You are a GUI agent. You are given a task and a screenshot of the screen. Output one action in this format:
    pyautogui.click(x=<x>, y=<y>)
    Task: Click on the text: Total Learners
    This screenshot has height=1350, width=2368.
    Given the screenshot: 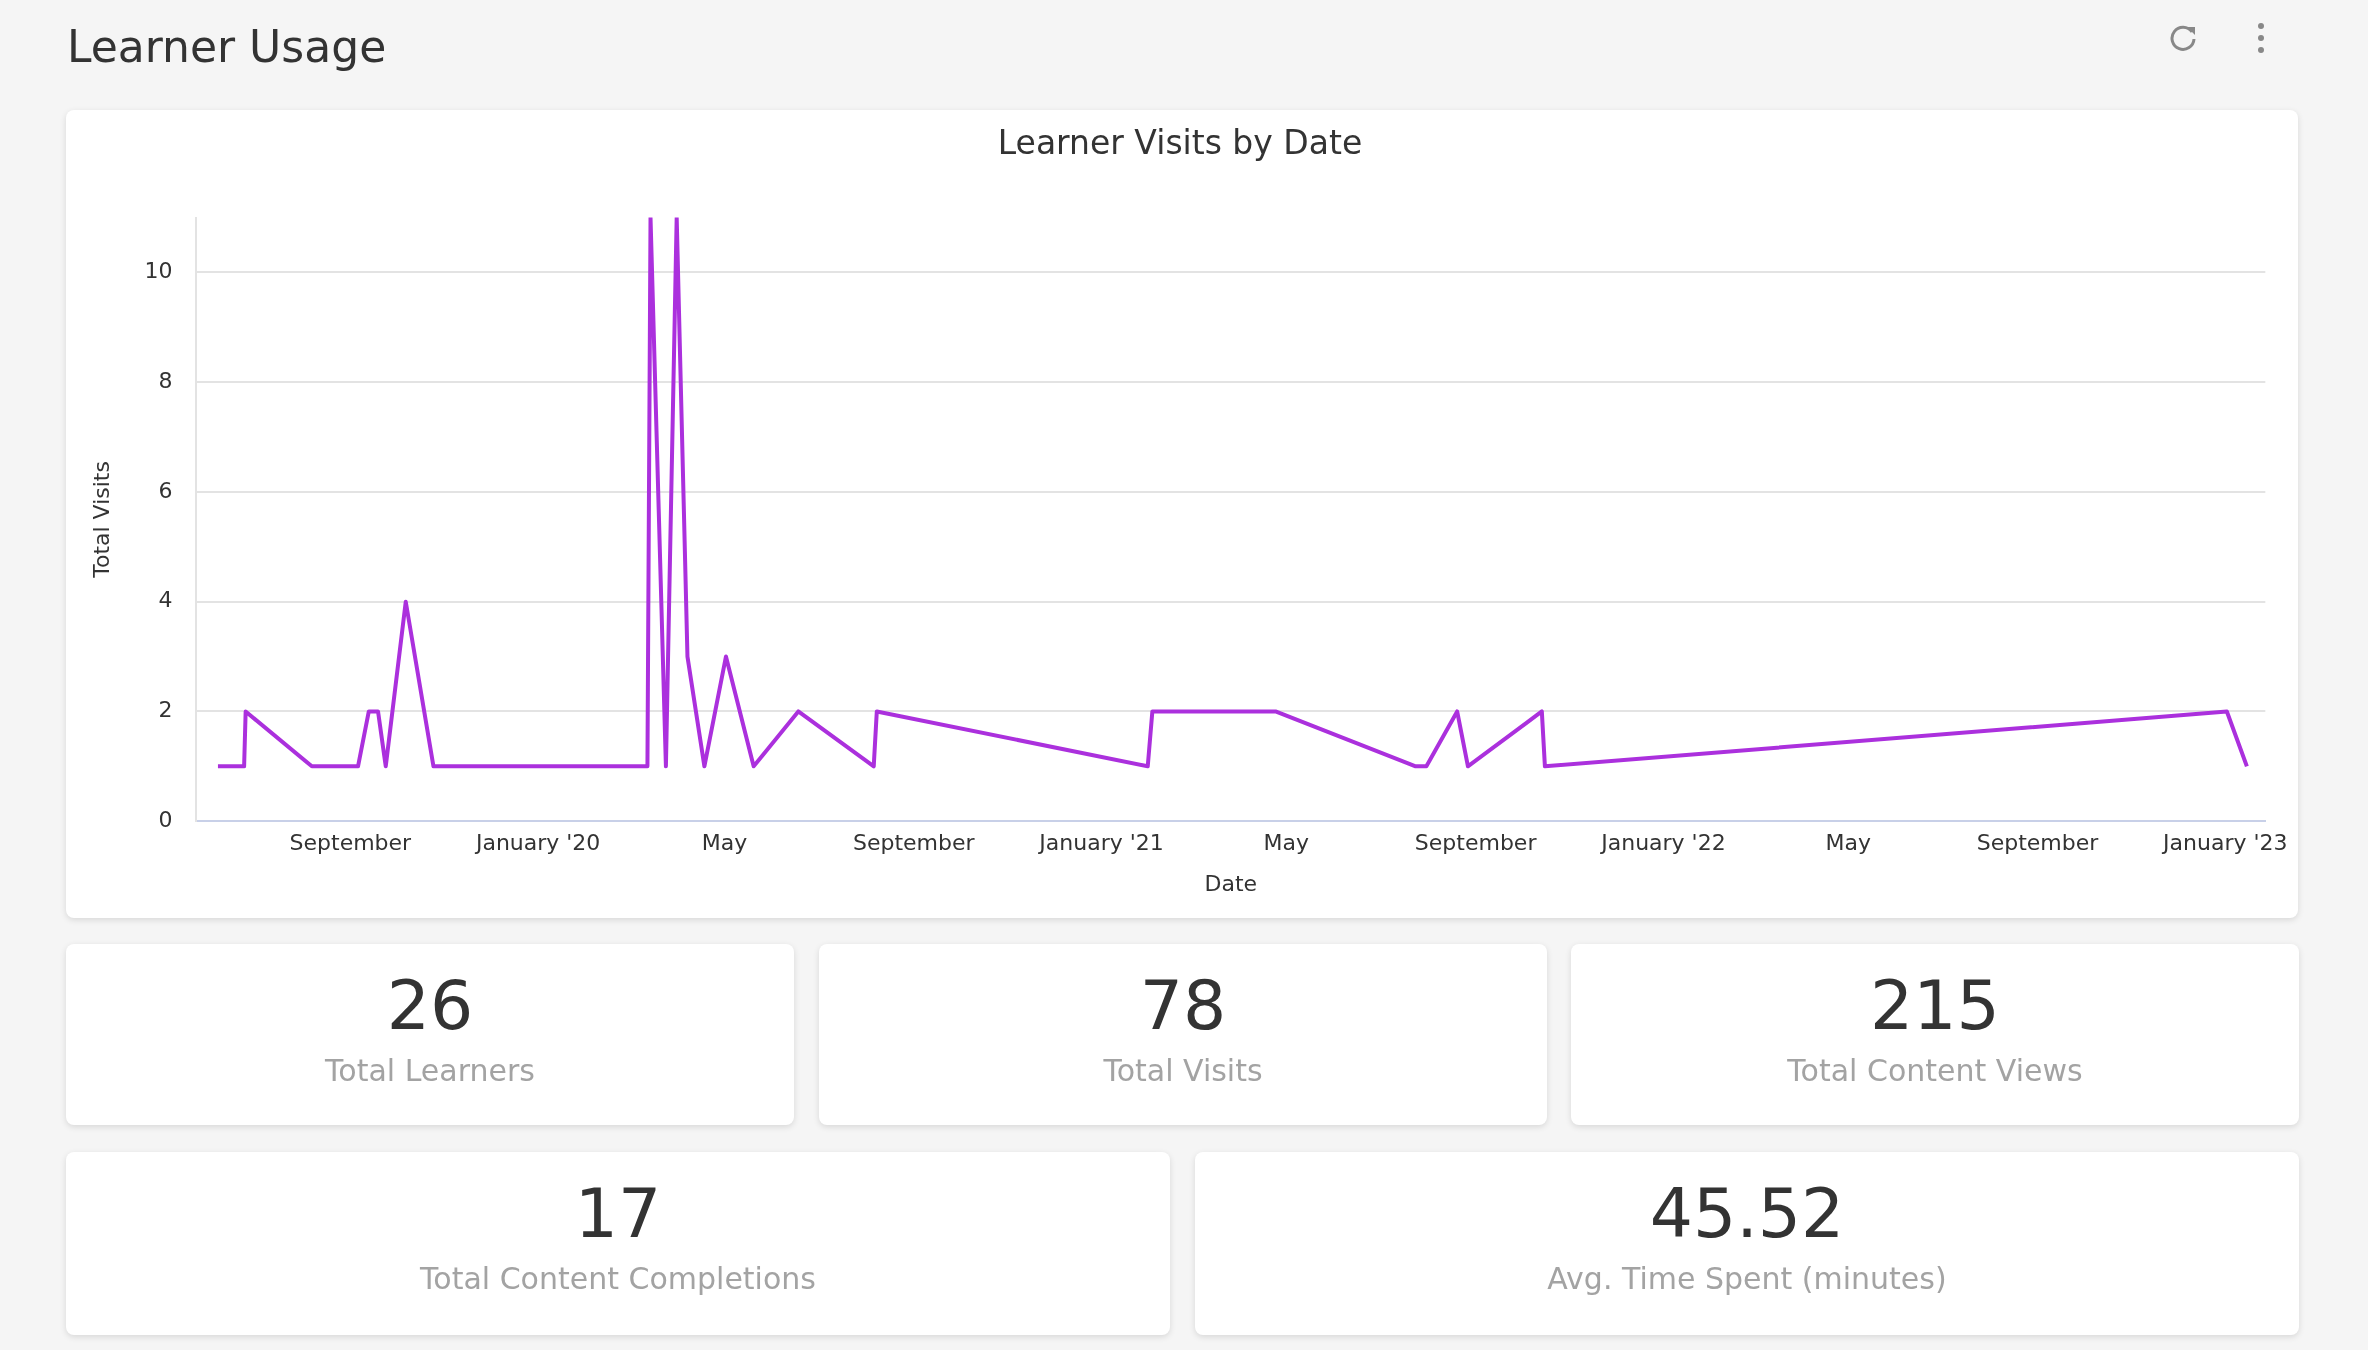 What is the action you would take?
    pyautogui.click(x=430, y=1070)
    